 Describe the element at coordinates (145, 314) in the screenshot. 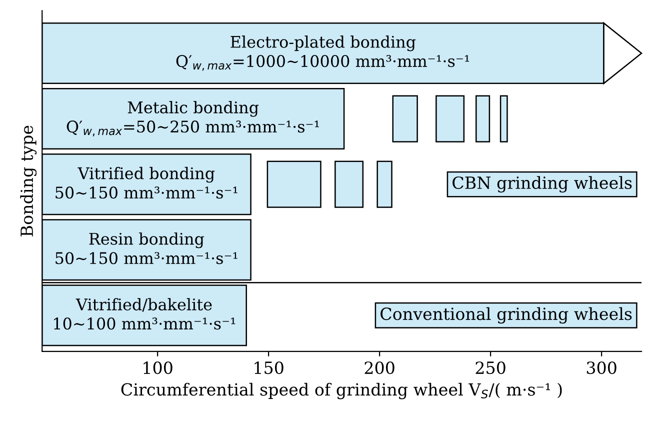

I see `data-label: Vitrified/bakelite 10~100 mm³·mm⁻¹·s⁻¹` at that location.